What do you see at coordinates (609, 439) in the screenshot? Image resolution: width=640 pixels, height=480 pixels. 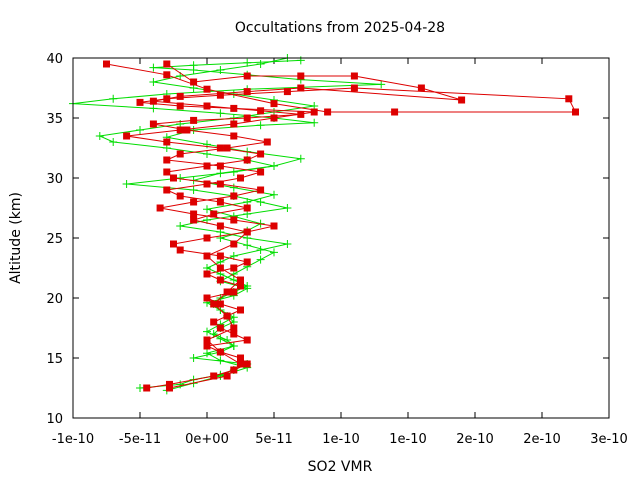 I see `x-tick-label: 3e-10` at bounding box center [609, 439].